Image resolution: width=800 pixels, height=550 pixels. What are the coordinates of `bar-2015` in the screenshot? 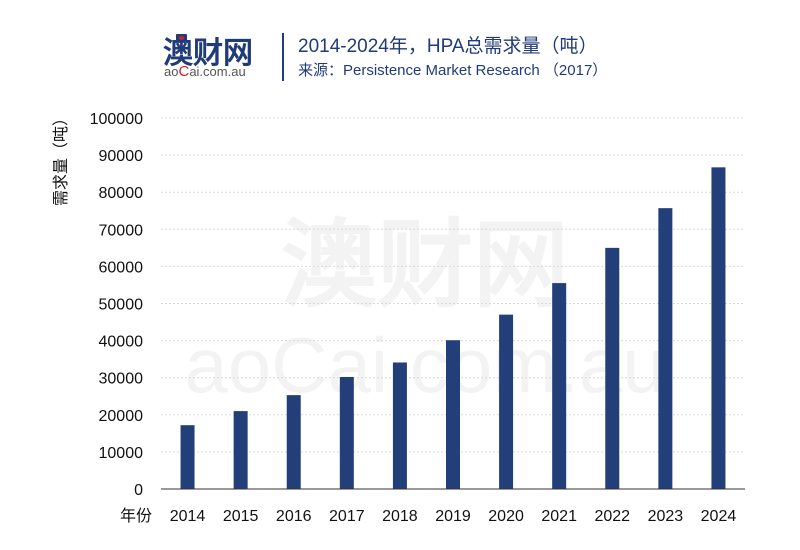 It's located at (240, 450).